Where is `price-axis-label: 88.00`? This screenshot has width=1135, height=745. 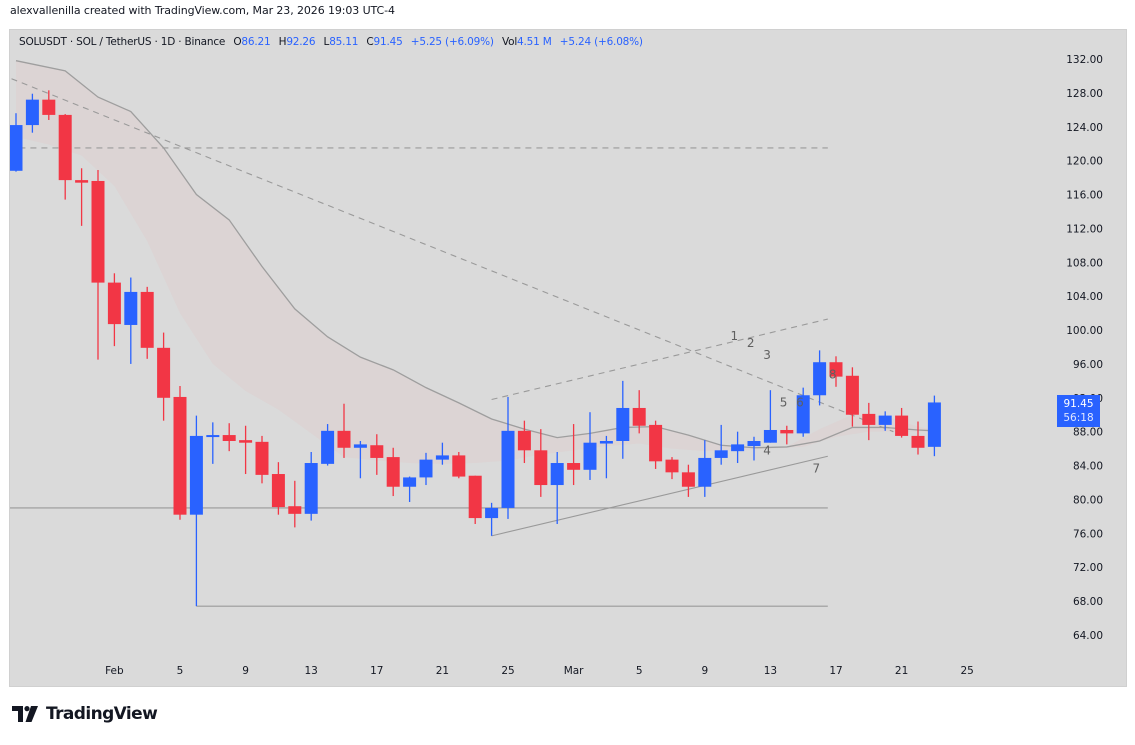 price-axis-label: 88.00 is located at coordinates (1088, 433).